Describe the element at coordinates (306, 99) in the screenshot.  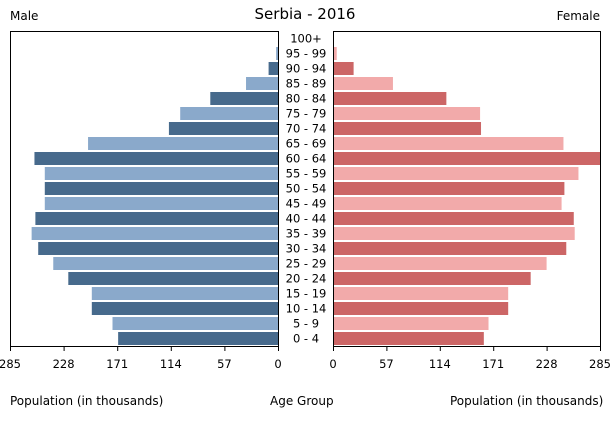
I see `age-label-16: 80 - 84` at that location.